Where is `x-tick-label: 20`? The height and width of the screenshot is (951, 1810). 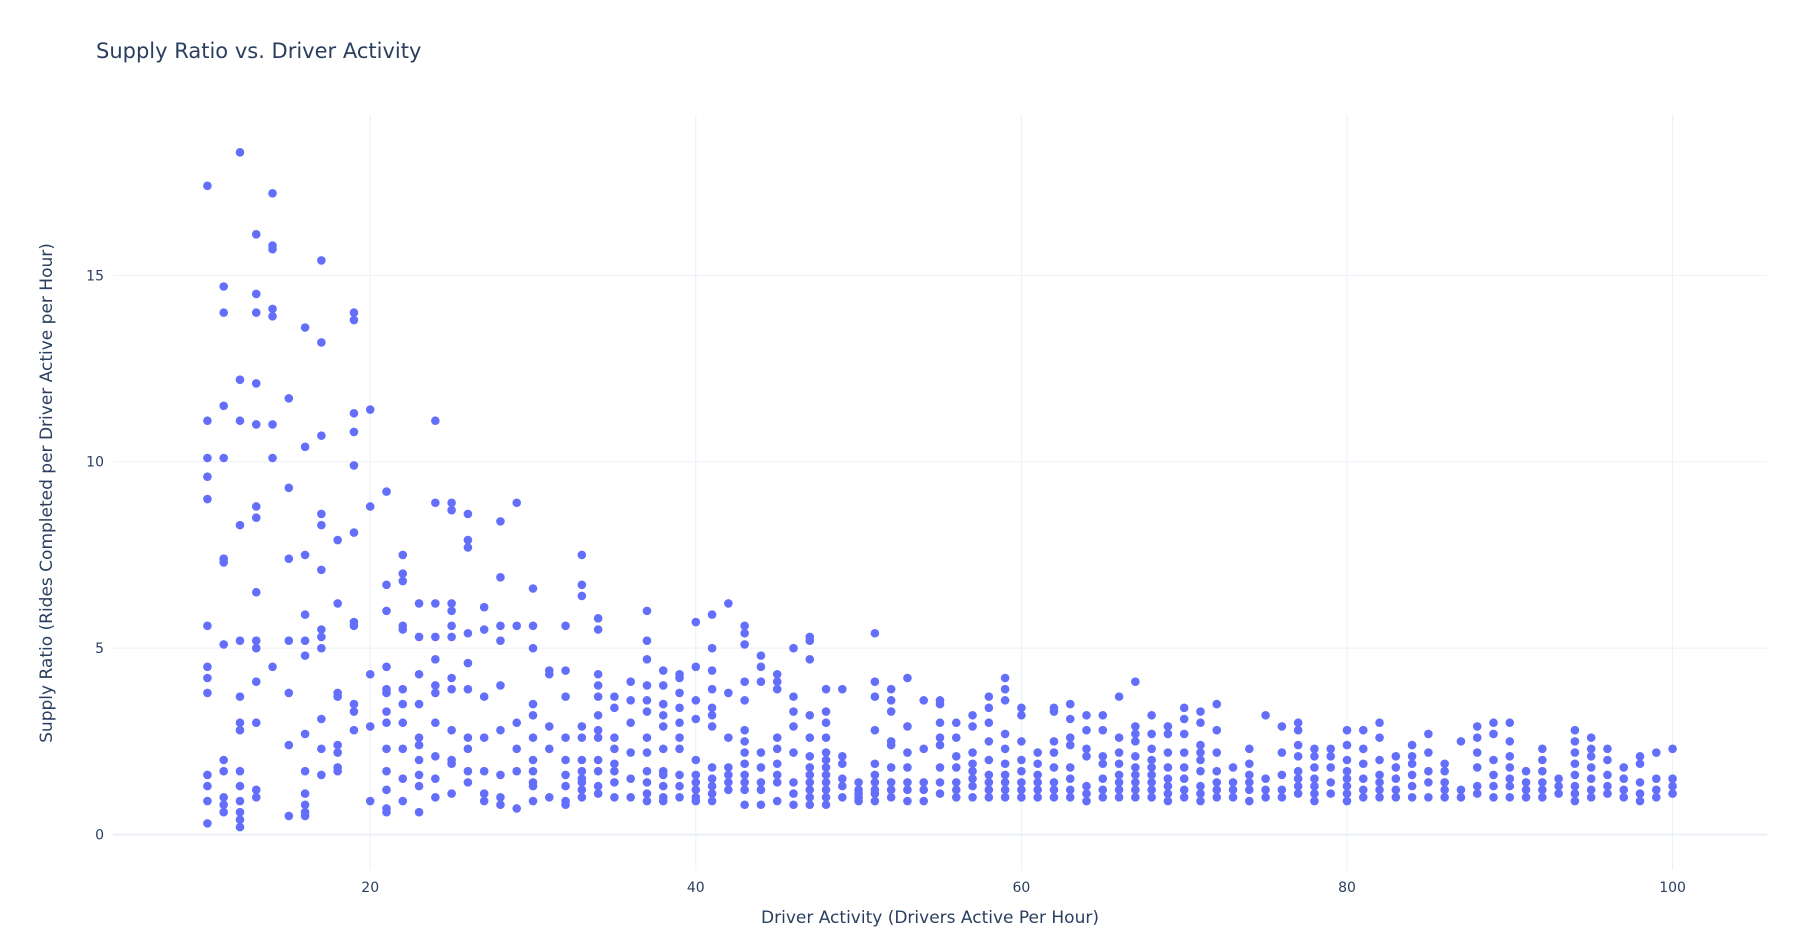 x-tick-label: 20 is located at coordinates (370, 888).